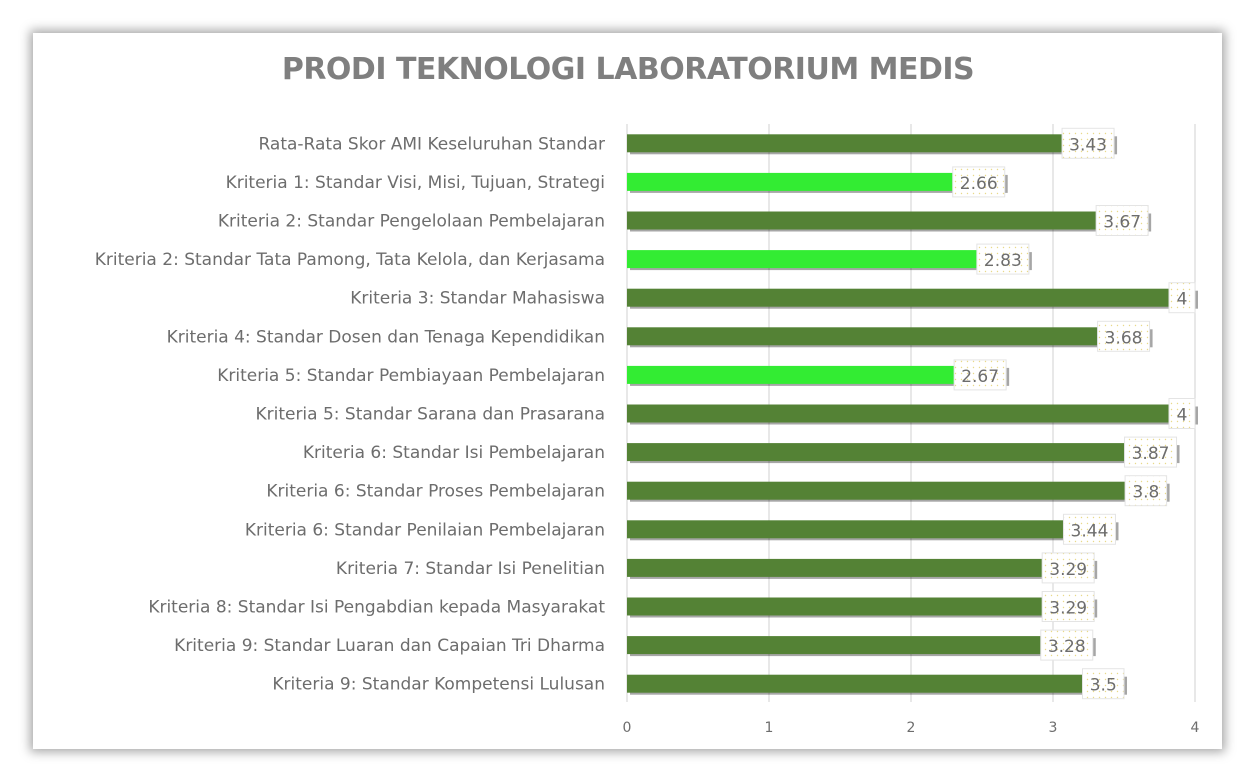 This screenshot has height=782, width=1256. I want to click on data-label: 3.28, so click(1067, 647).